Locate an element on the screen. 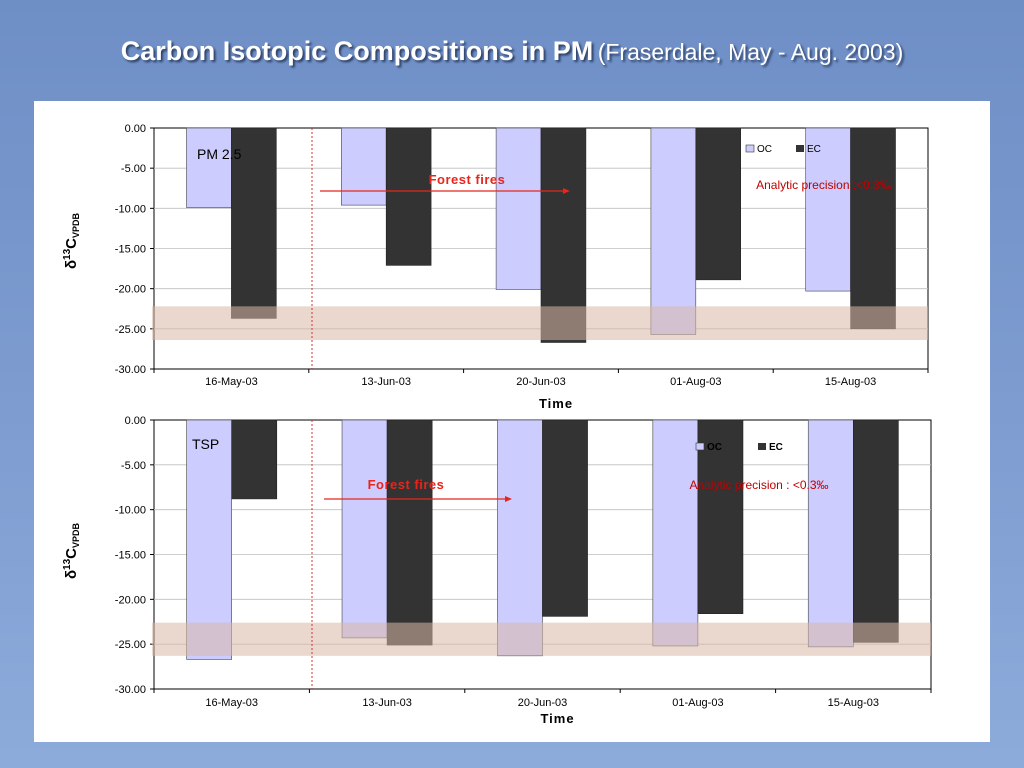 The image size is (1024, 768). precision-note: Analytic precision :<0.3‰ is located at coordinates (824, 185).